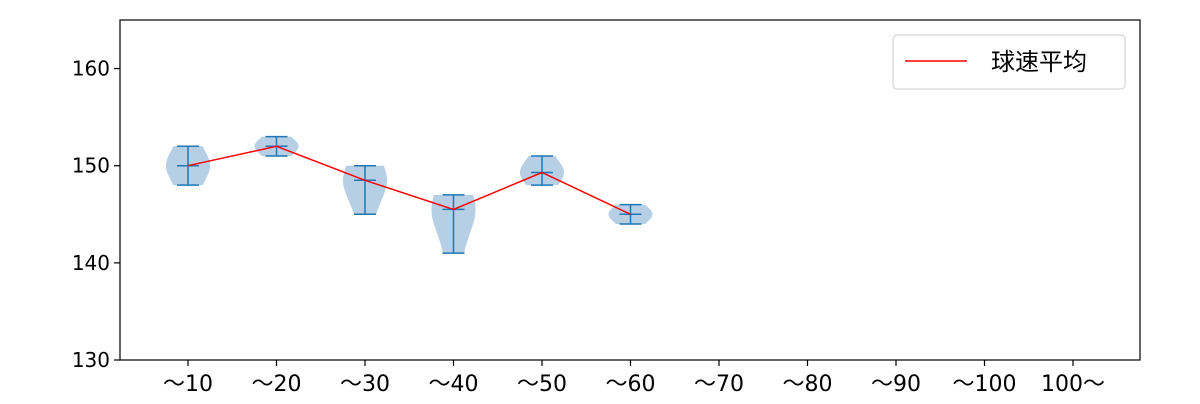 The height and width of the screenshot is (404, 1200). I want to click on mean-line-layer, so click(409, 180).